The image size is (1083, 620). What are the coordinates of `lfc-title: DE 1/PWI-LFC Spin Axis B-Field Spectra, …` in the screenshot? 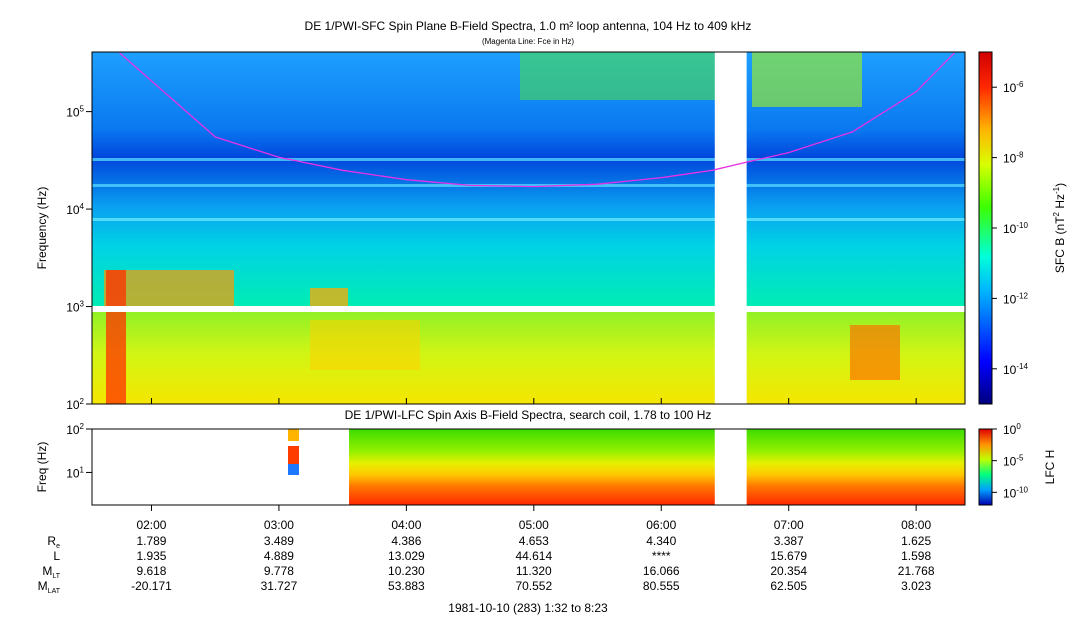 It's located at (528, 415).